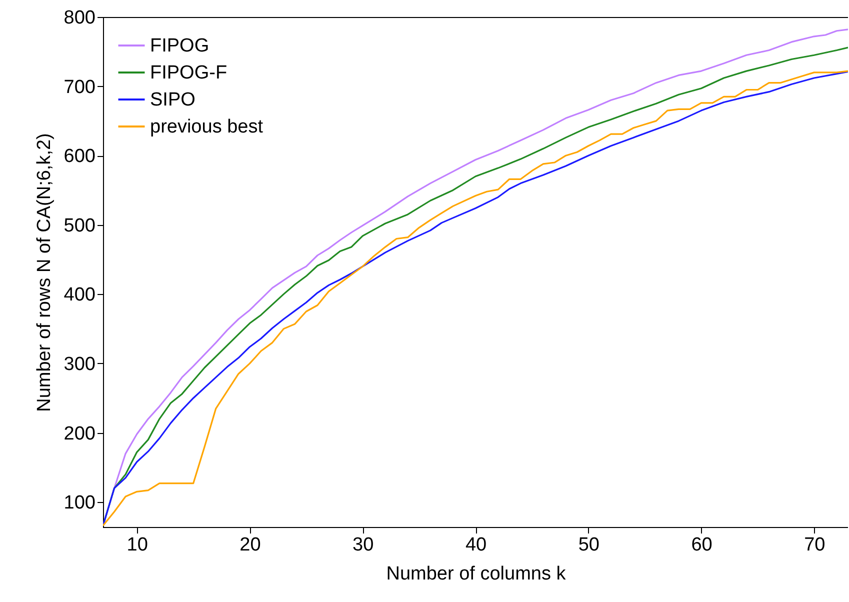  Describe the element at coordinates (80, 364) in the screenshot. I see `y-tick-label: 300` at that location.